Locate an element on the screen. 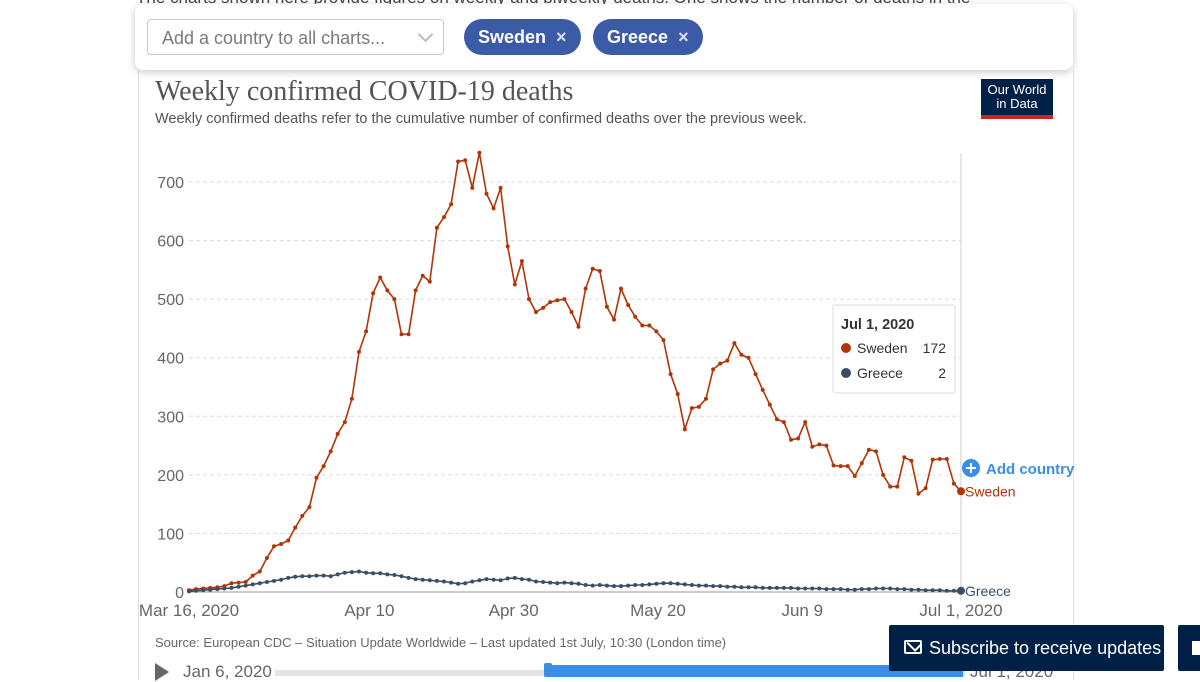 The image size is (1200, 682). series-line-greece is located at coordinates (574, 581).